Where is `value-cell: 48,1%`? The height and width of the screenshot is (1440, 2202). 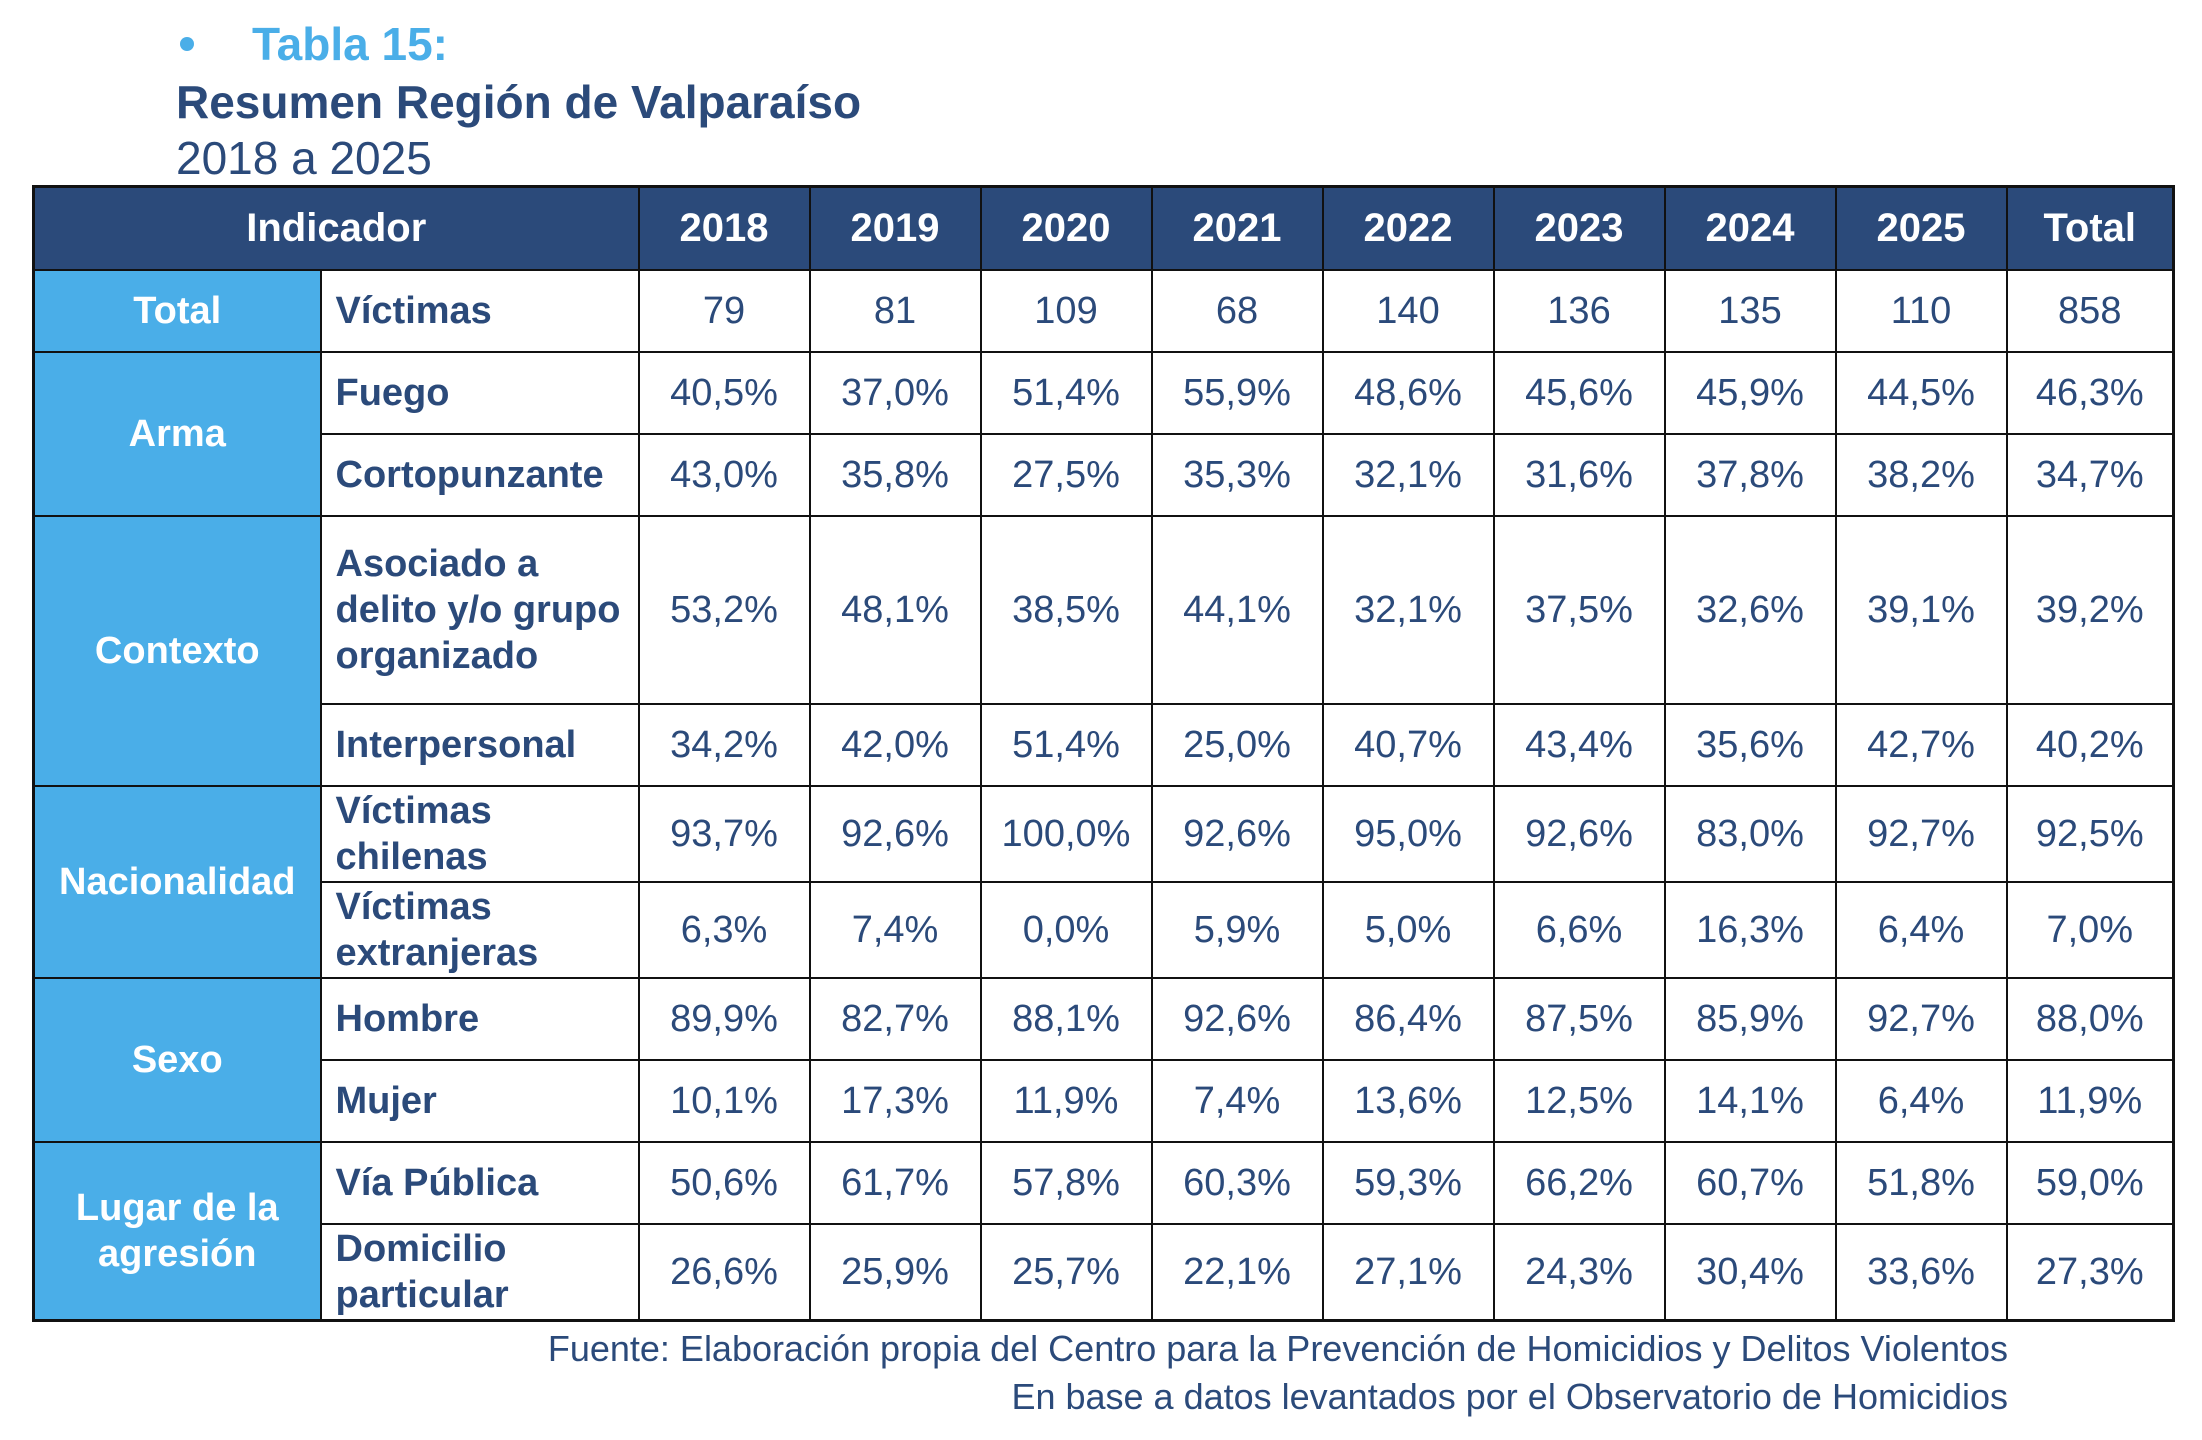 value-cell: 48,1% is located at coordinates (895, 610).